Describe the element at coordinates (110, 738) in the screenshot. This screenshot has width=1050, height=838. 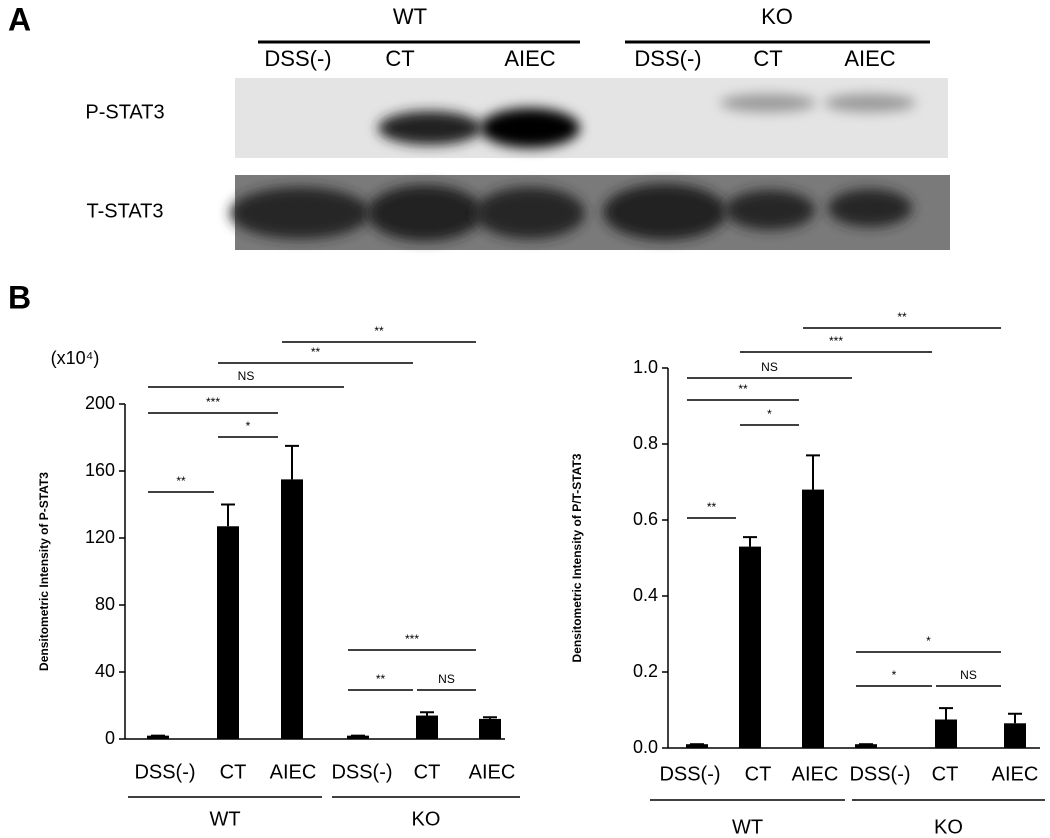
I see `y-tick-label: 0` at that location.